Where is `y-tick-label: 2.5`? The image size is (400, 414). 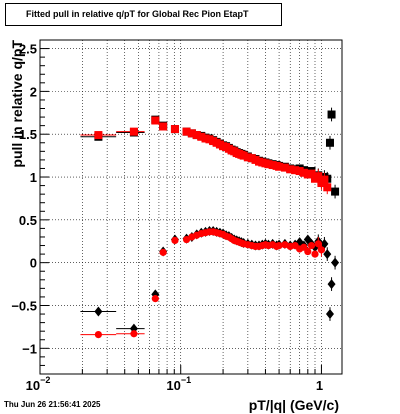
y-tick-label: 2.5 is located at coordinates (28, 49).